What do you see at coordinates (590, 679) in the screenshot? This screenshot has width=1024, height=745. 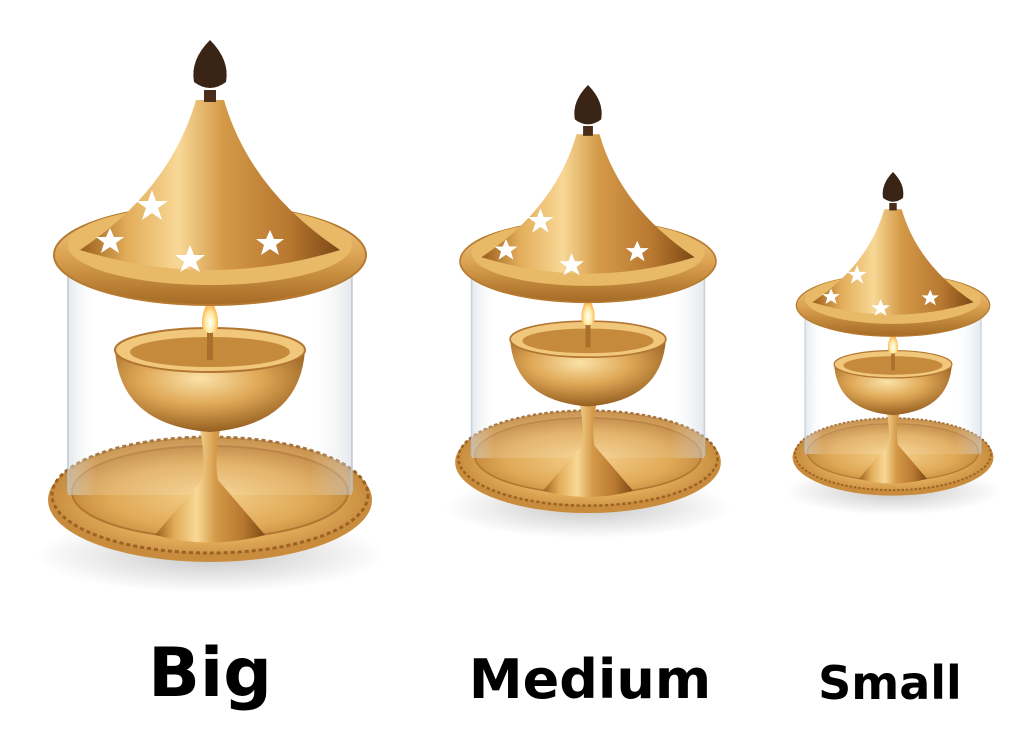 I see `size-label-medium: Medium` at bounding box center [590, 679].